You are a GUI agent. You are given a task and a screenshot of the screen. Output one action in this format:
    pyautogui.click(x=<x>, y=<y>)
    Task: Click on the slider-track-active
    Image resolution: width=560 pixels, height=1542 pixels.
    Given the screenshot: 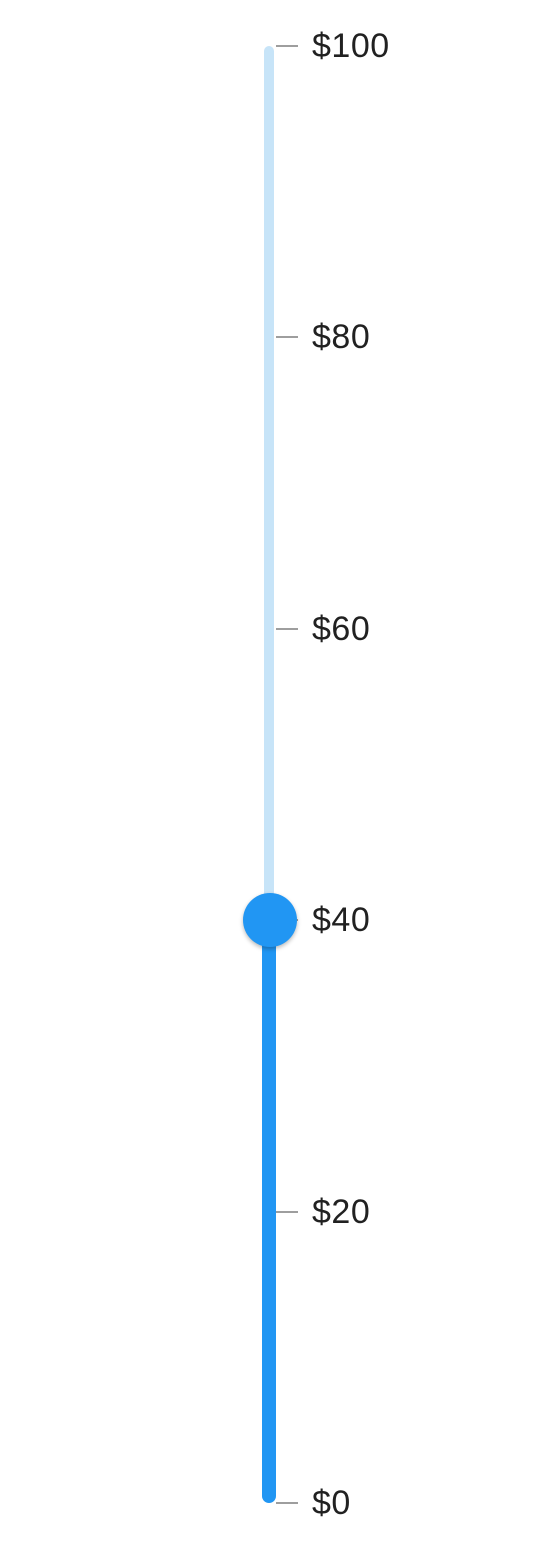 What is the action you would take?
    pyautogui.click(x=269, y=1211)
    